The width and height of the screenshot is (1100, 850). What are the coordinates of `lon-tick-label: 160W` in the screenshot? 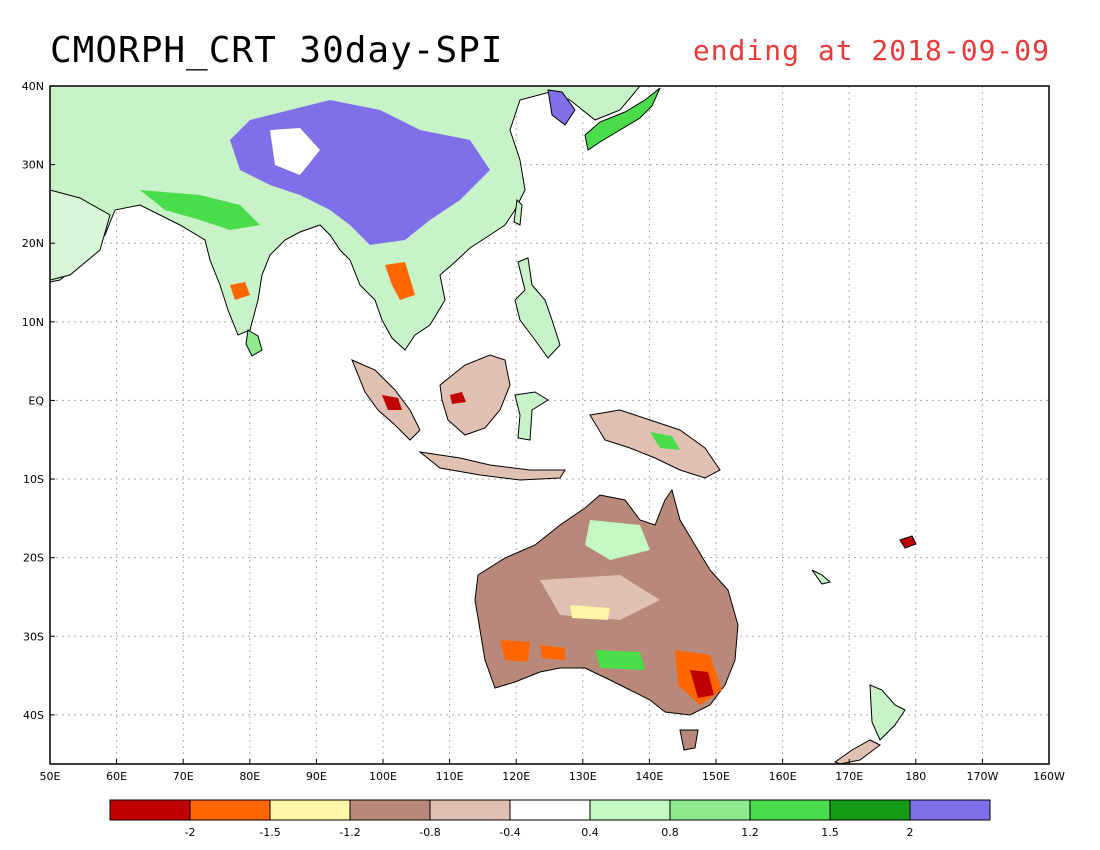 It's located at (1049, 776).